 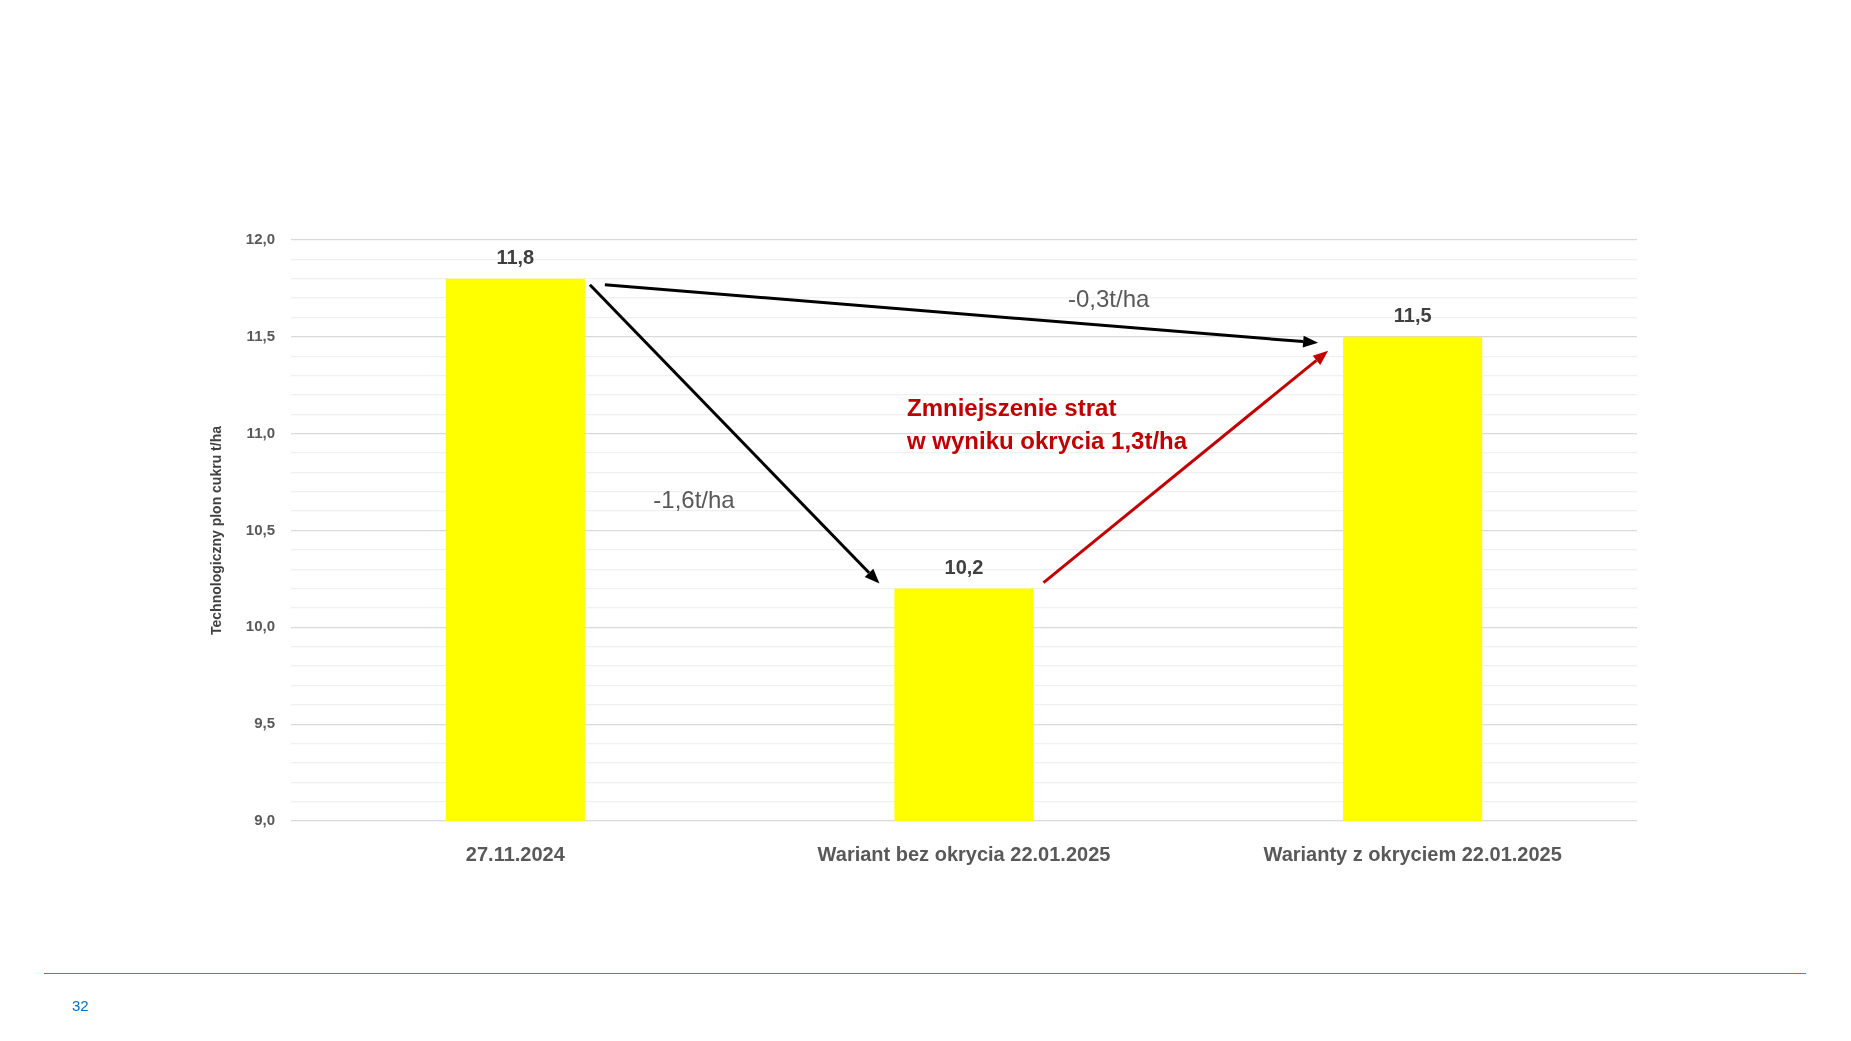 What do you see at coordinates (515, 257) in the screenshot?
I see `data-label: 11,8` at bounding box center [515, 257].